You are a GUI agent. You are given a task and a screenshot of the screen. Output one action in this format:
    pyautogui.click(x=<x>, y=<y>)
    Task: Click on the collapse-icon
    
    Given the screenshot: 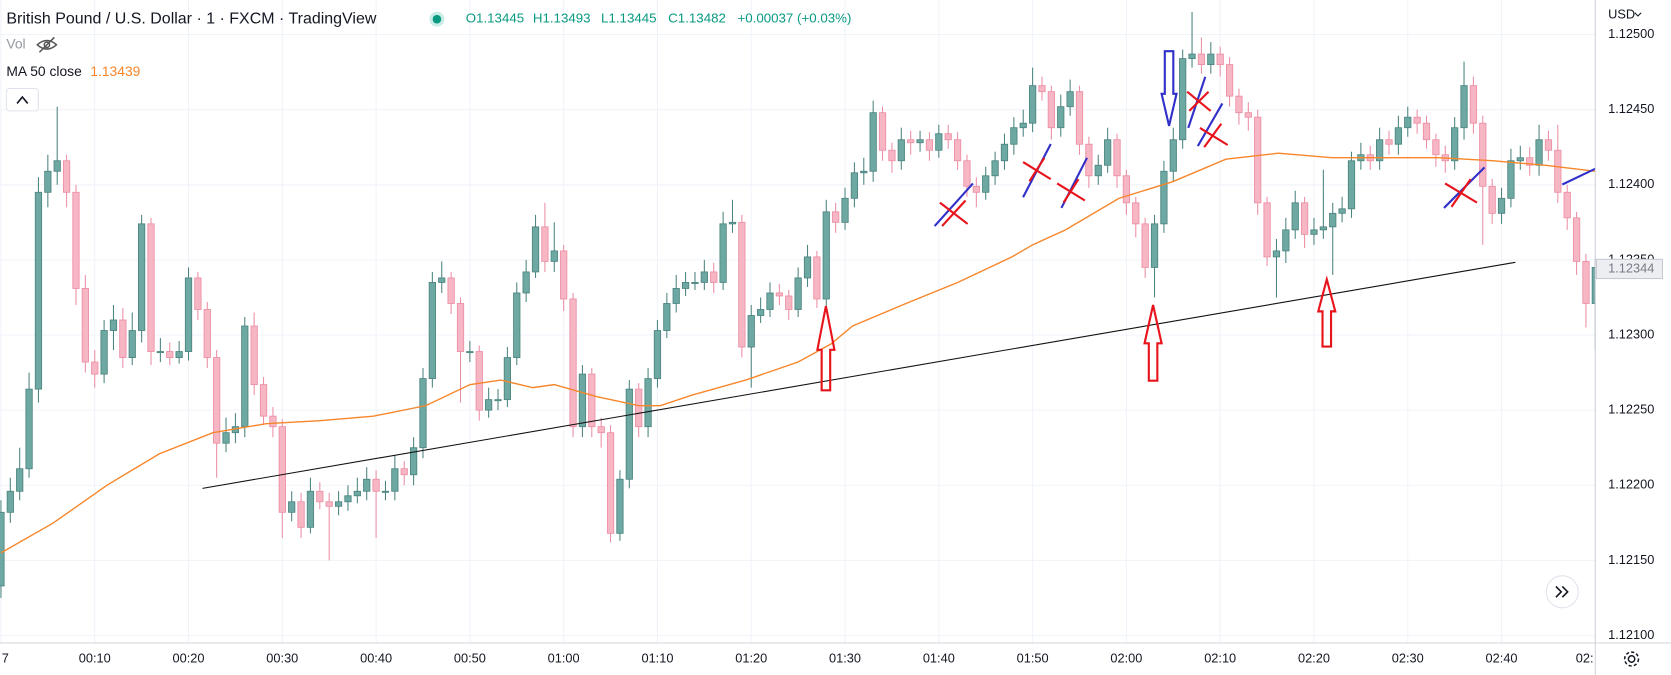 What is the action you would take?
    pyautogui.click(x=22, y=99)
    